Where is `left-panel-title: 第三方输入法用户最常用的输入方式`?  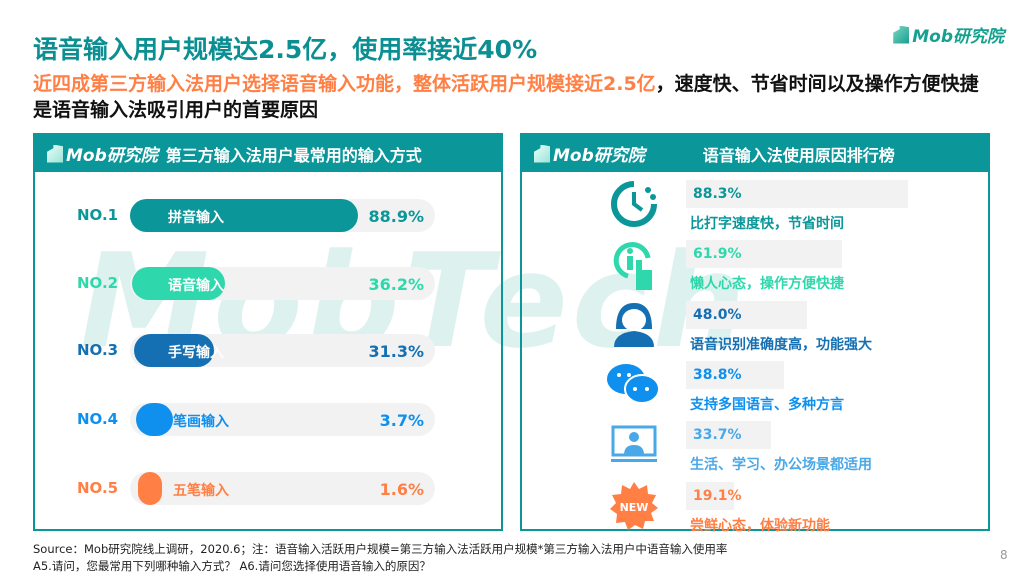 left-panel-title: 第三方输入法用户最常用的输入方式 is located at coordinates (293, 155).